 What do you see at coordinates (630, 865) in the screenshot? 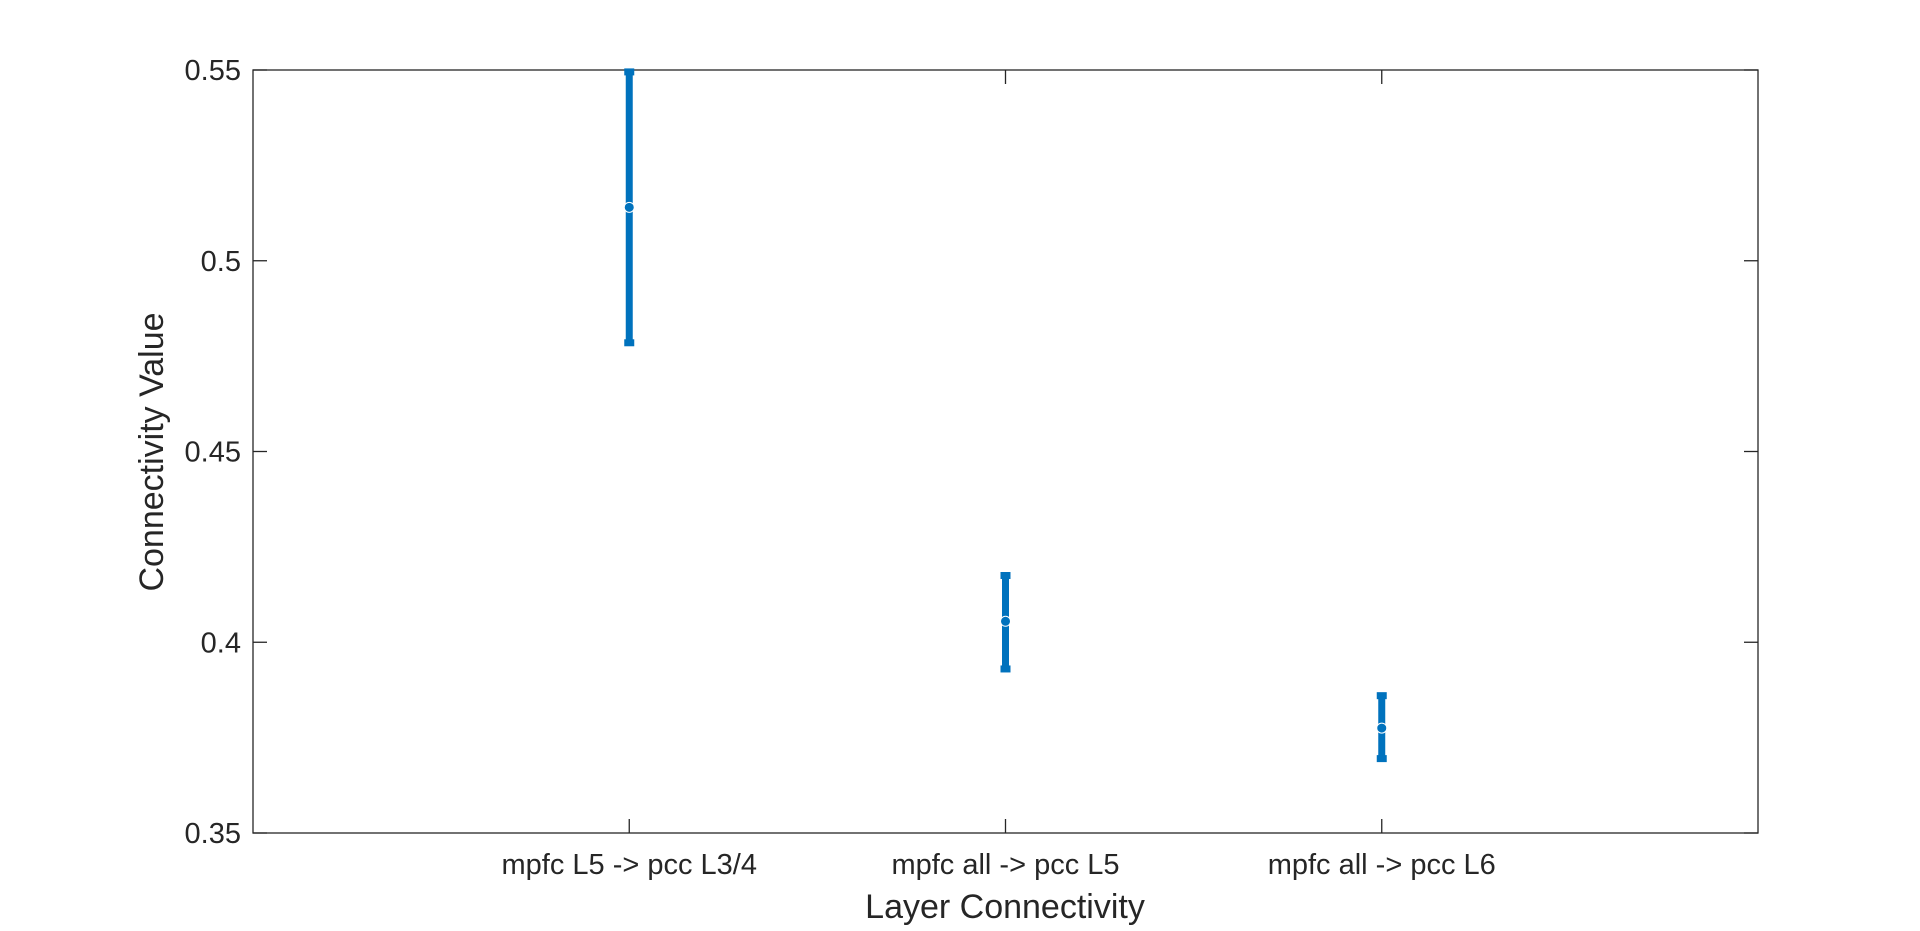
I see `x-tick-label: mpfc L5 -> pcc L3/4` at bounding box center [630, 865].